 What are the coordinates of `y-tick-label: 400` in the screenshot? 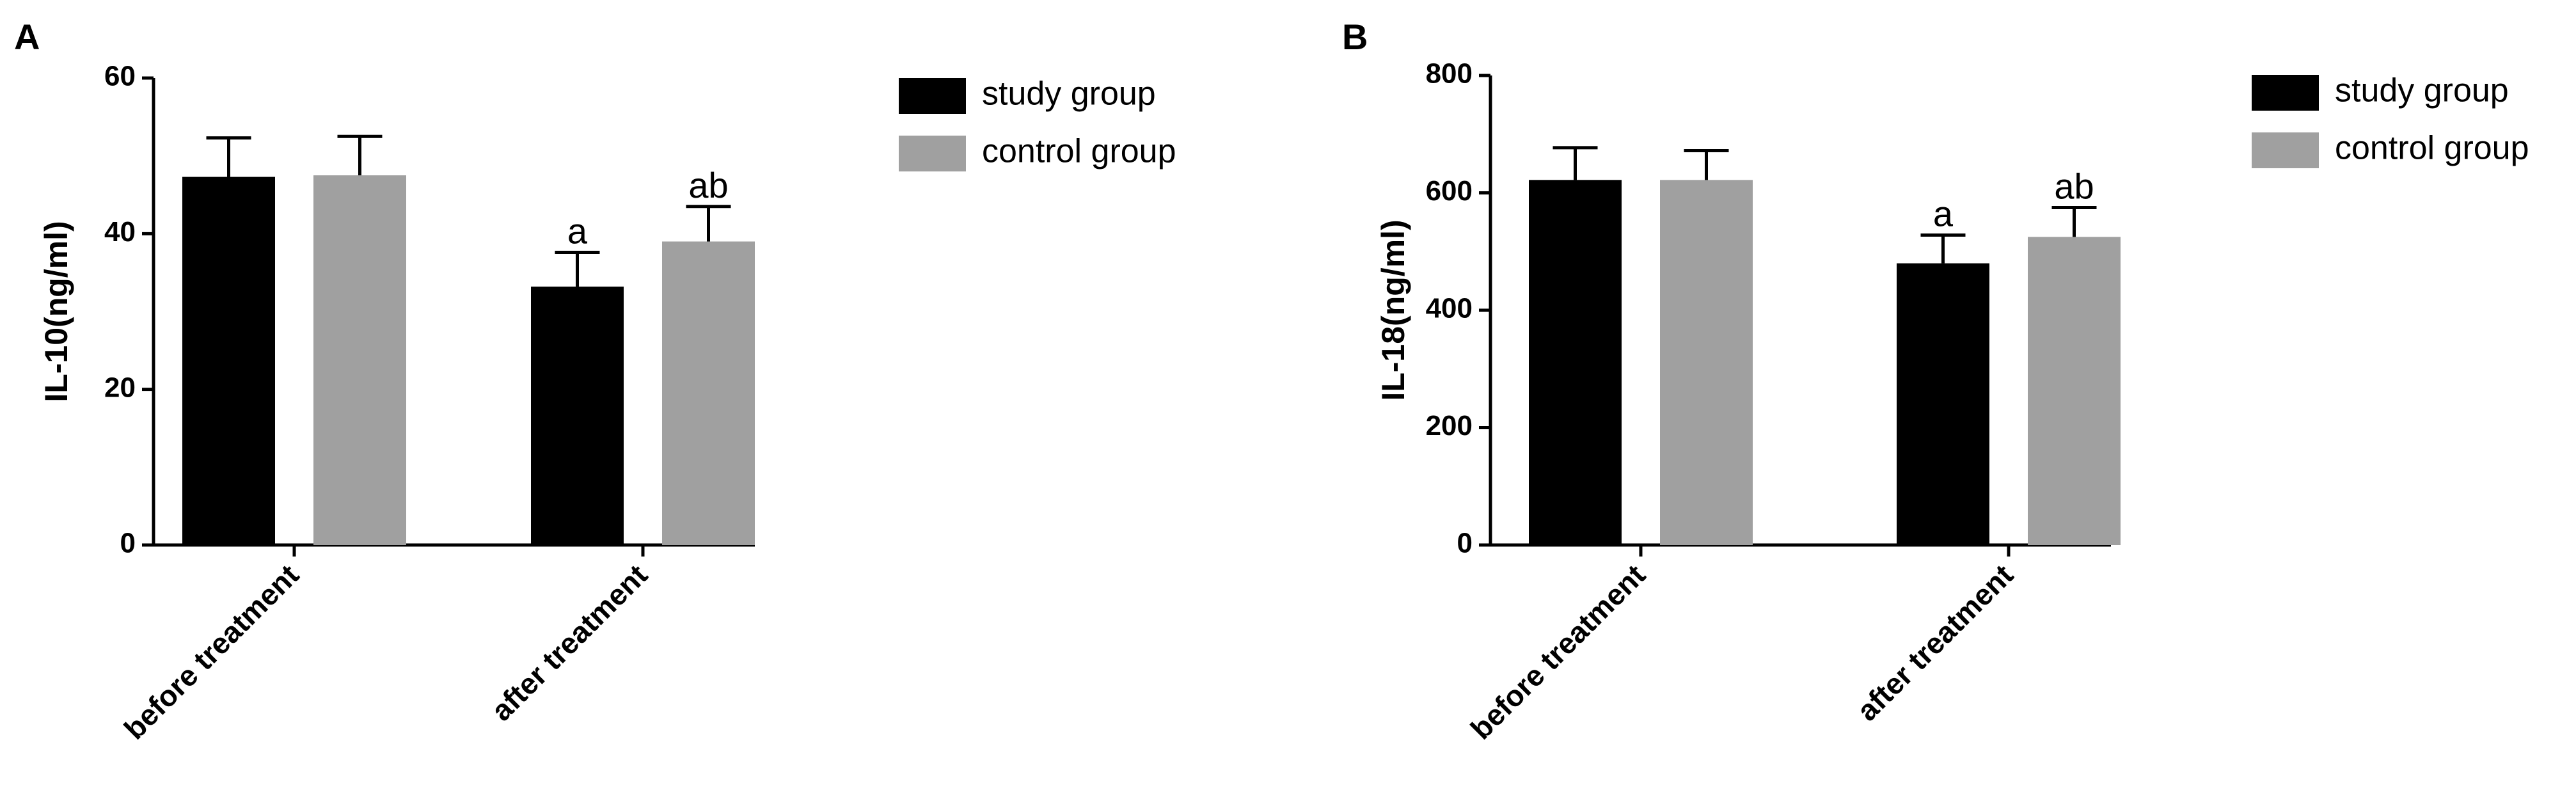 It's located at (1449, 308).